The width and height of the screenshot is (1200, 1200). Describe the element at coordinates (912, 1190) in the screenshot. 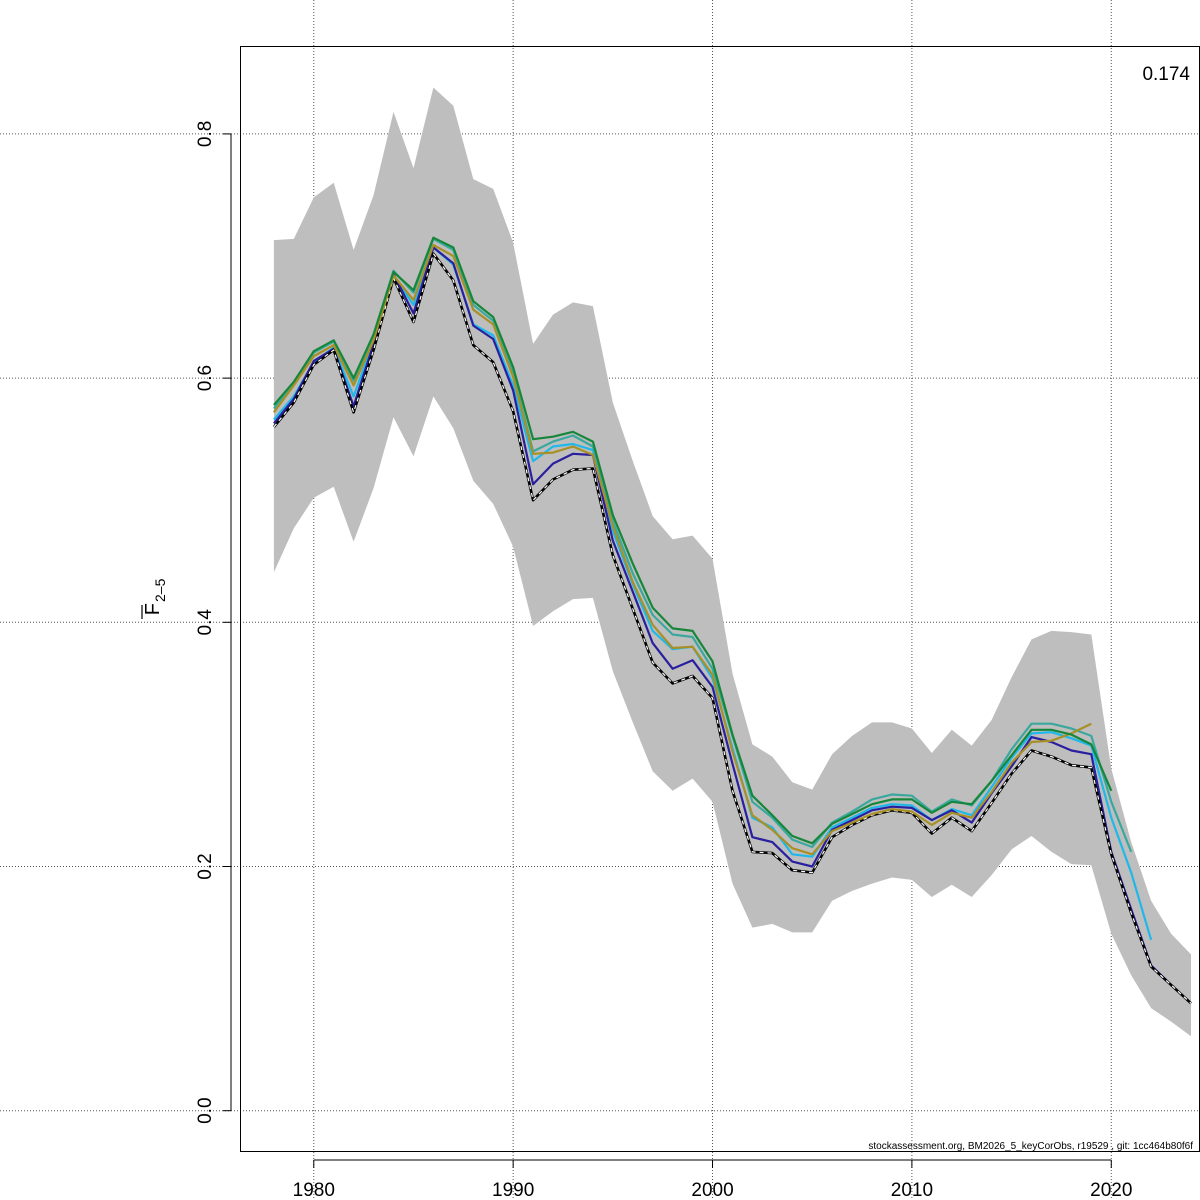

I see `x-tick-label-2010: 2010` at that location.